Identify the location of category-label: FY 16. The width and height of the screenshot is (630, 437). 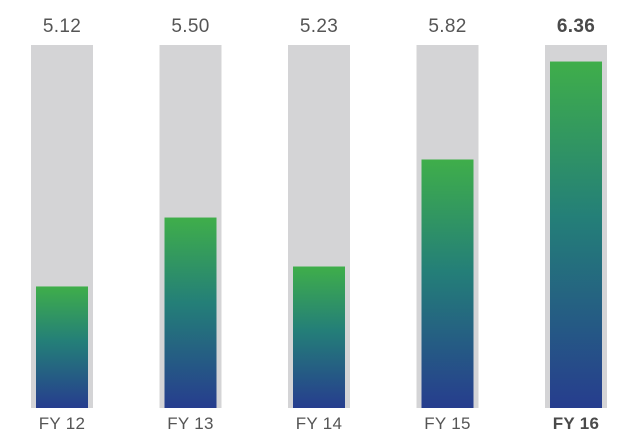
(576, 423).